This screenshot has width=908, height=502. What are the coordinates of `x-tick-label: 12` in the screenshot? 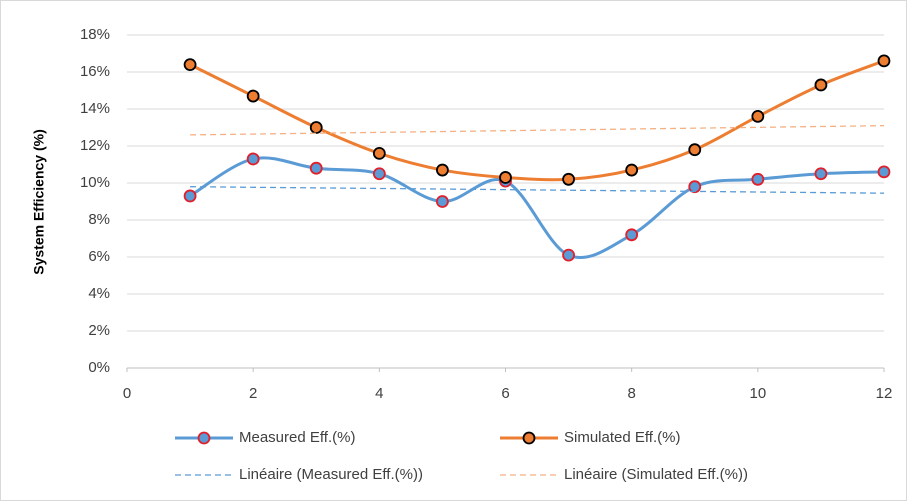 It's located at (884, 393).